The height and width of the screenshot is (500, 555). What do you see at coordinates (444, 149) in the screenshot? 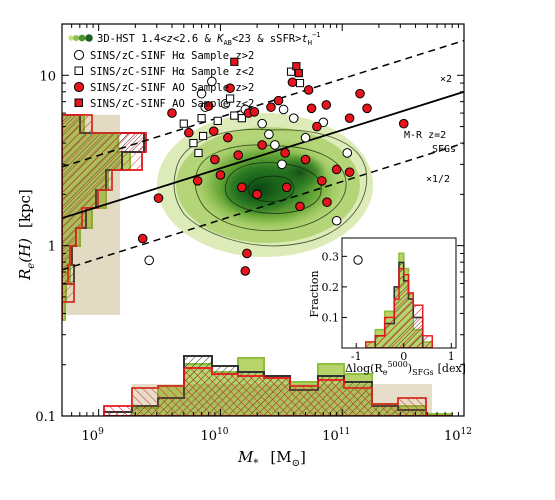
I see `line-label-sfgs: SFGs` at bounding box center [444, 149].